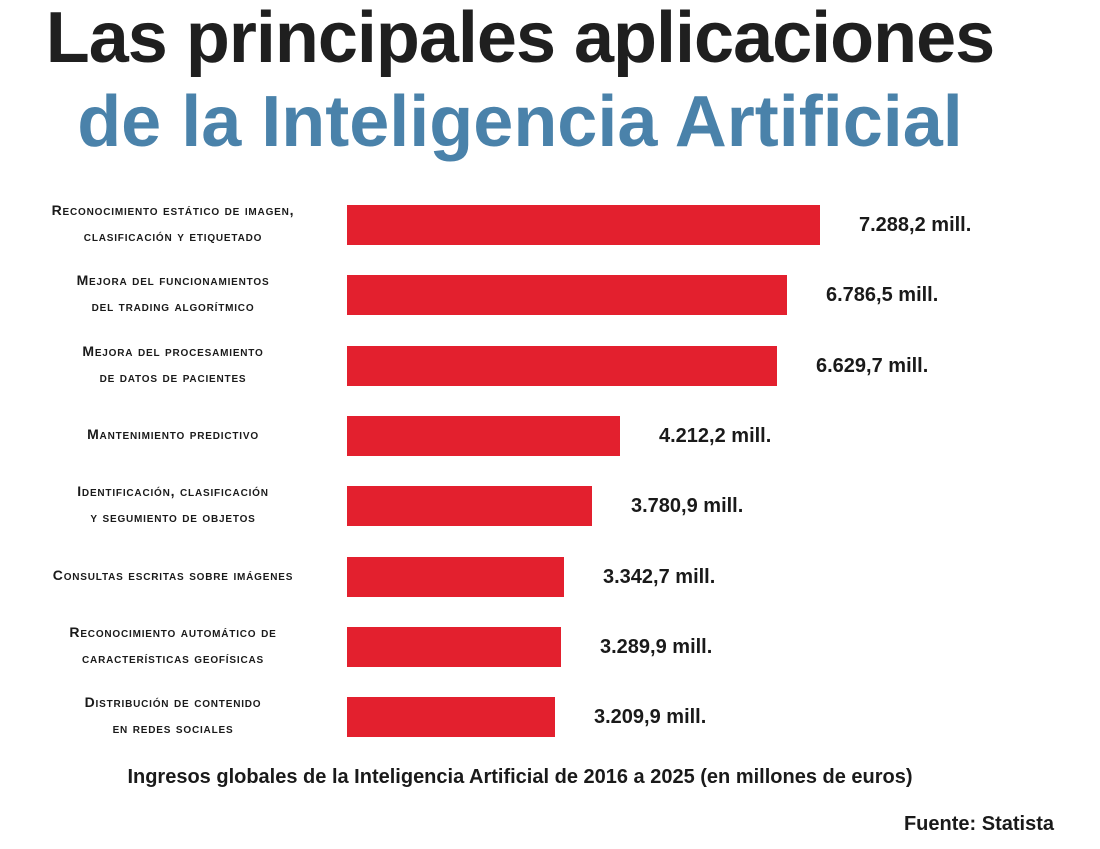 This screenshot has width=1100, height=849. I want to click on source-credit: Fuente: Statista, so click(978, 824).